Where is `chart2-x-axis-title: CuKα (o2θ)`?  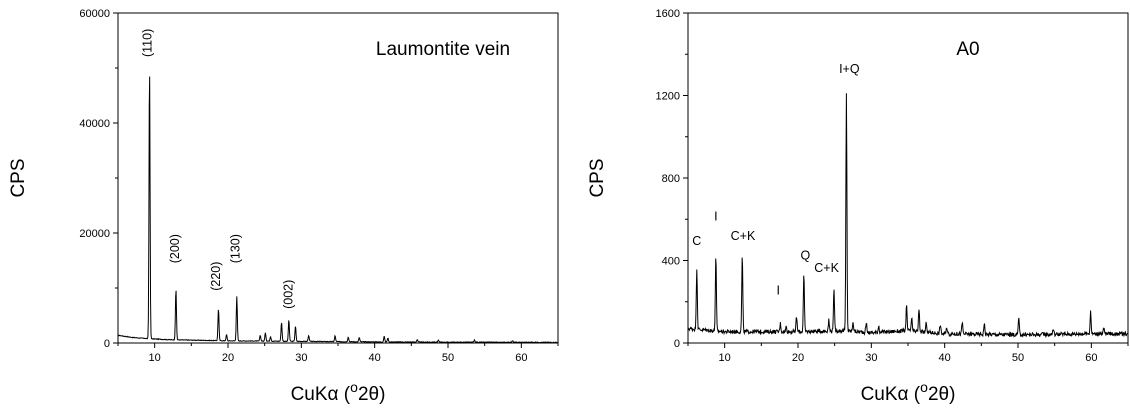 chart2-x-axis-title: CuKα (o2θ) is located at coordinates (908, 392).